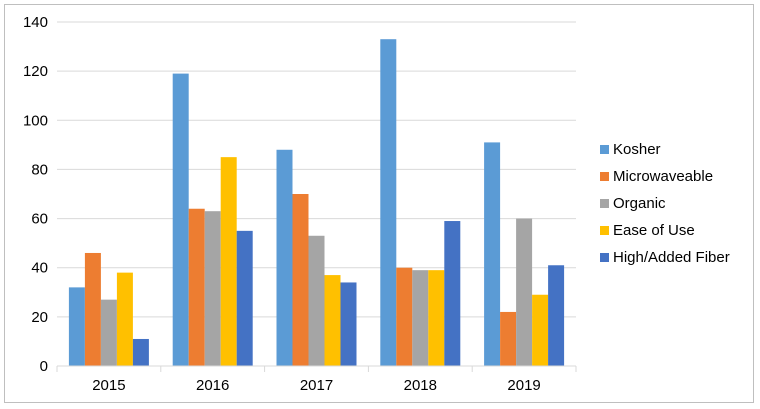 This screenshot has height=409, width=760. Describe the element at coordinates (671, 257) in the screenshot. I see `legend-label: High/Added Fiber` at that location.